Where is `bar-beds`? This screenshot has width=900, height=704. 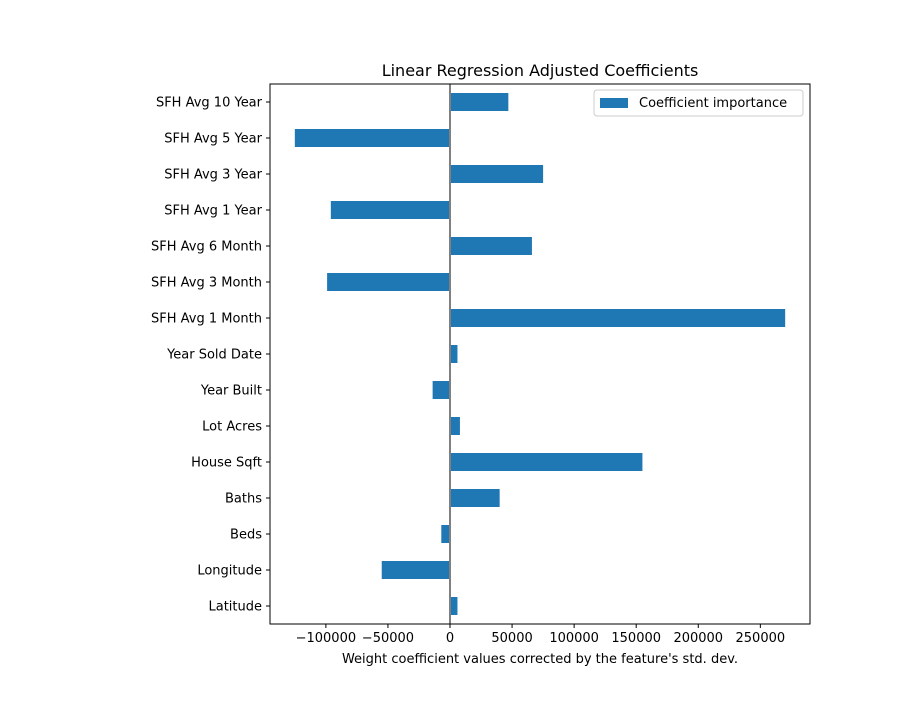
bar-beds is located at coordinates (445, 534).